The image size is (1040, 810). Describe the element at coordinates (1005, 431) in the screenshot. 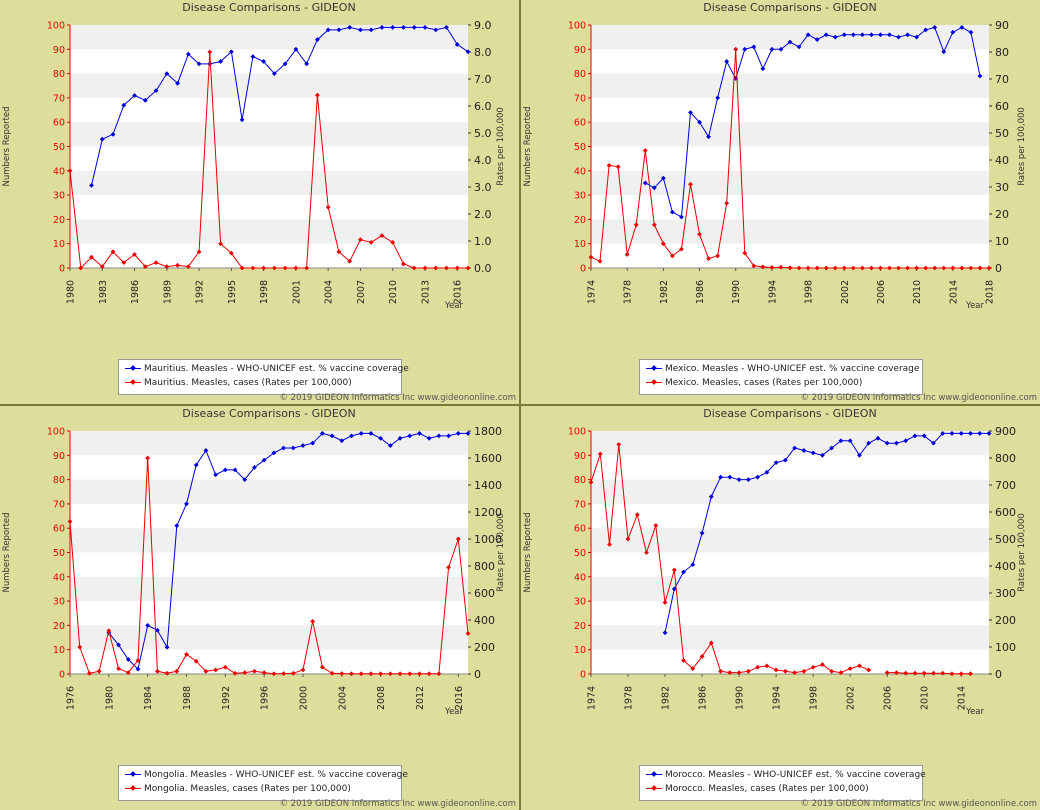

I see `y-right-tick-label: 900` at that location.